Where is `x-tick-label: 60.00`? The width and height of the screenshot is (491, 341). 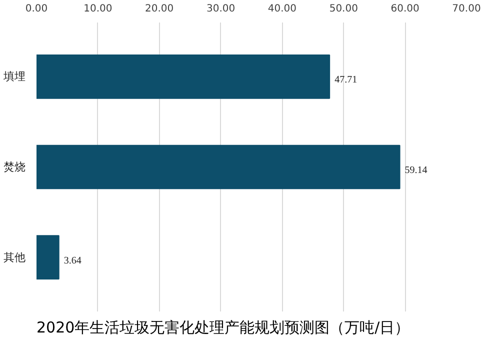
x-tick-label: 60.00 is located at coordinates (405, 9).